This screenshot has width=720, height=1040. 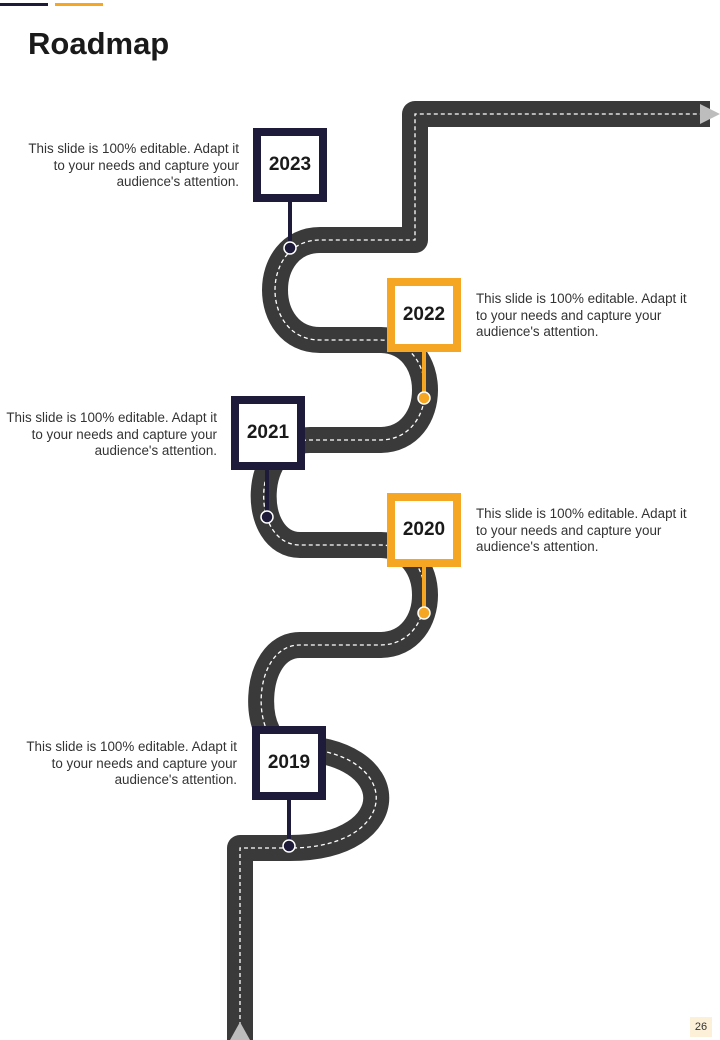 I want to click on year-box-2021: 2021, so click(x=268, y=433).